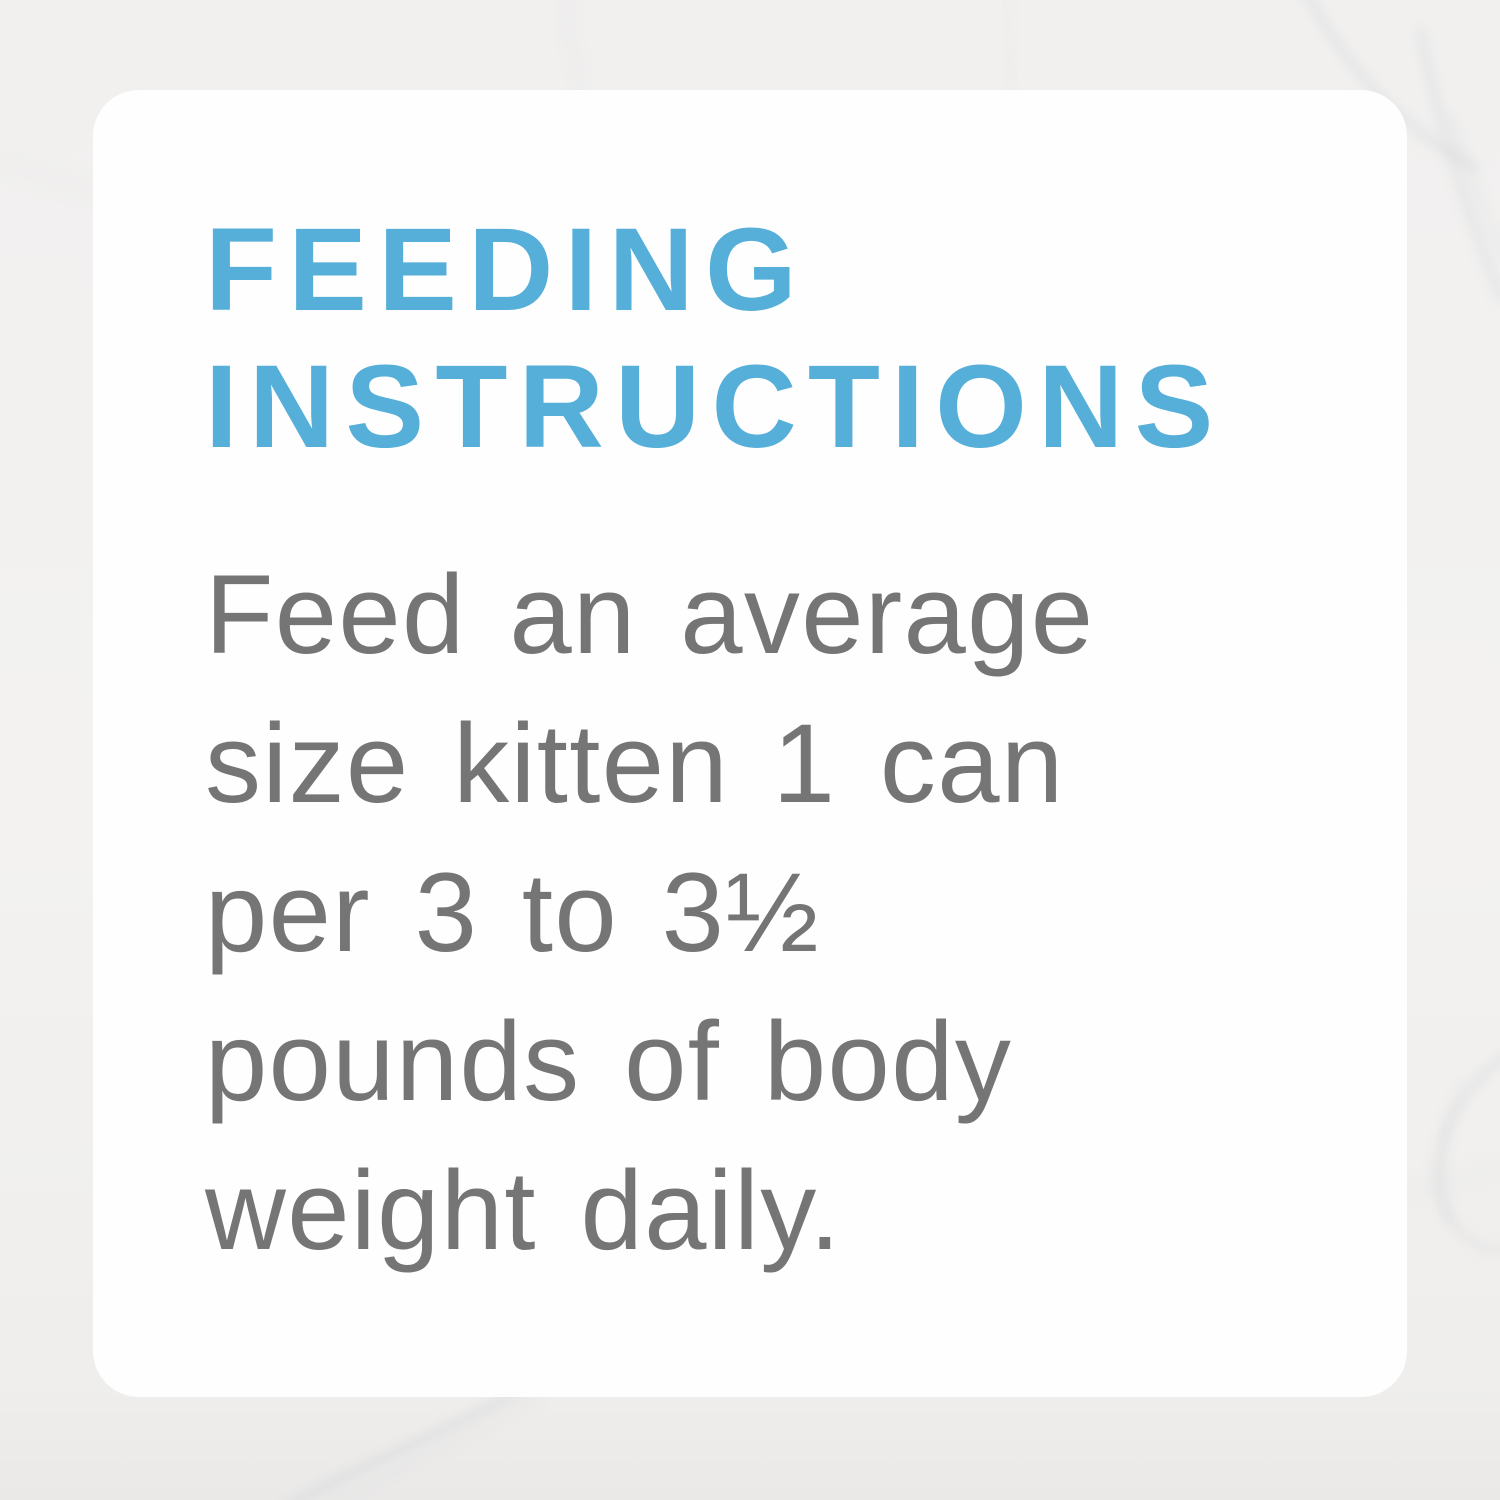 Image resolution: width=1500 pixels, height=1500 pixels. What do you see at coordinates (635, 763) in the screenshot?
I see `instruction-line: size kitten 1 can` at bounding box center [635, 763].